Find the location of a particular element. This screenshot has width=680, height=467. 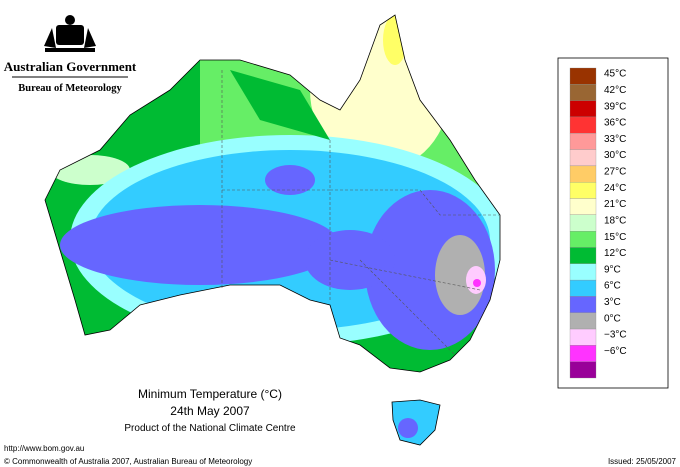

legend-label: 24°C is located at coordinates (615, 188).